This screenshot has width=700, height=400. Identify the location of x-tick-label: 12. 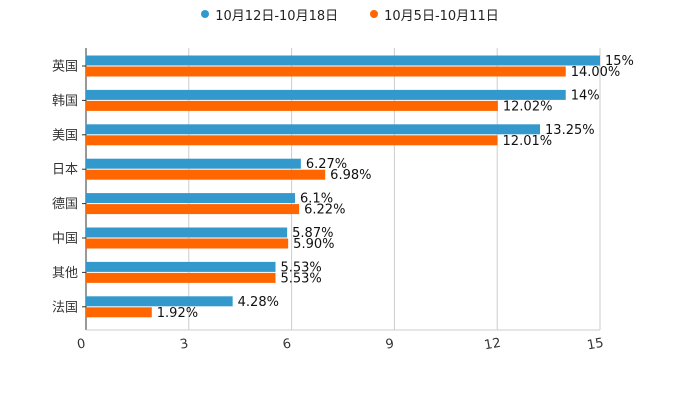
(492, 345).